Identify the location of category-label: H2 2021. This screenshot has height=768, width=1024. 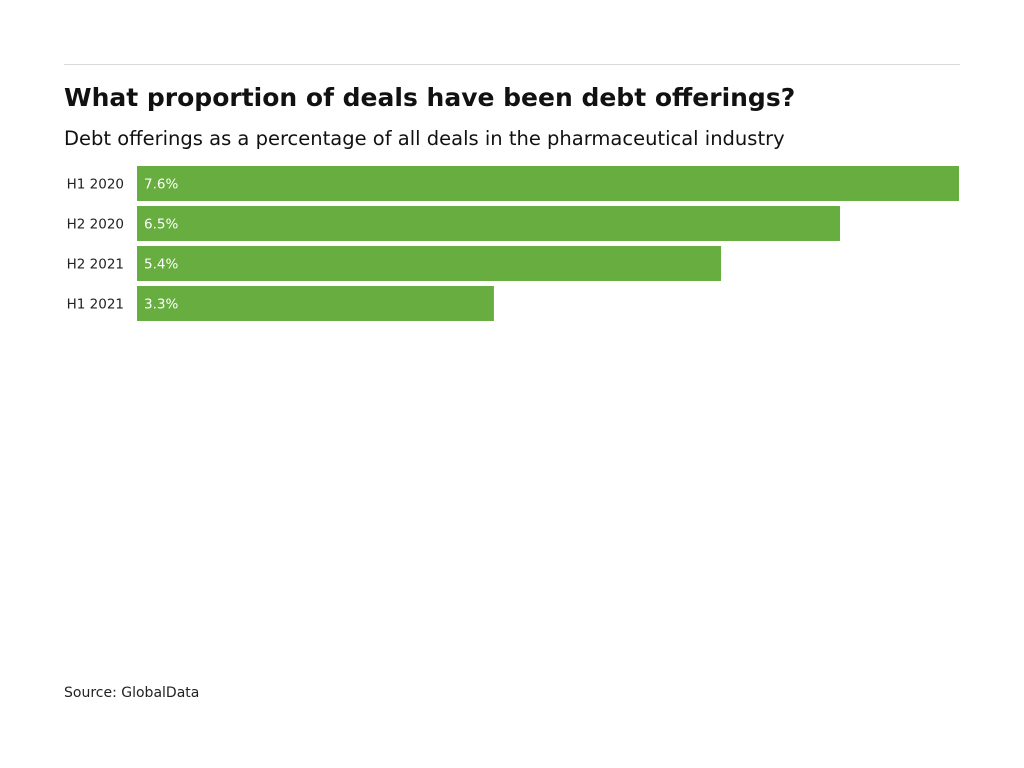
(95, 265).